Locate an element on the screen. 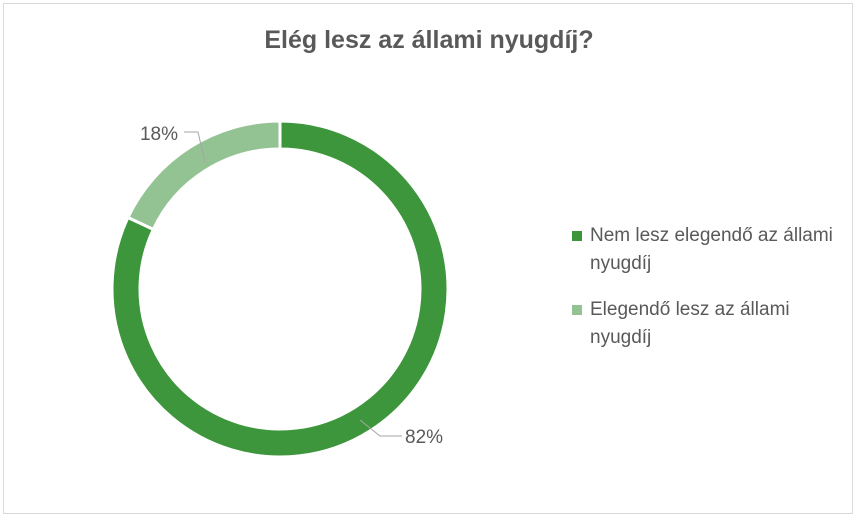 The width and height of the screenshot is (858, 519). legend-label-1: Elegendő lesz az állami nyugdíj is located at coordinates (690, 323).